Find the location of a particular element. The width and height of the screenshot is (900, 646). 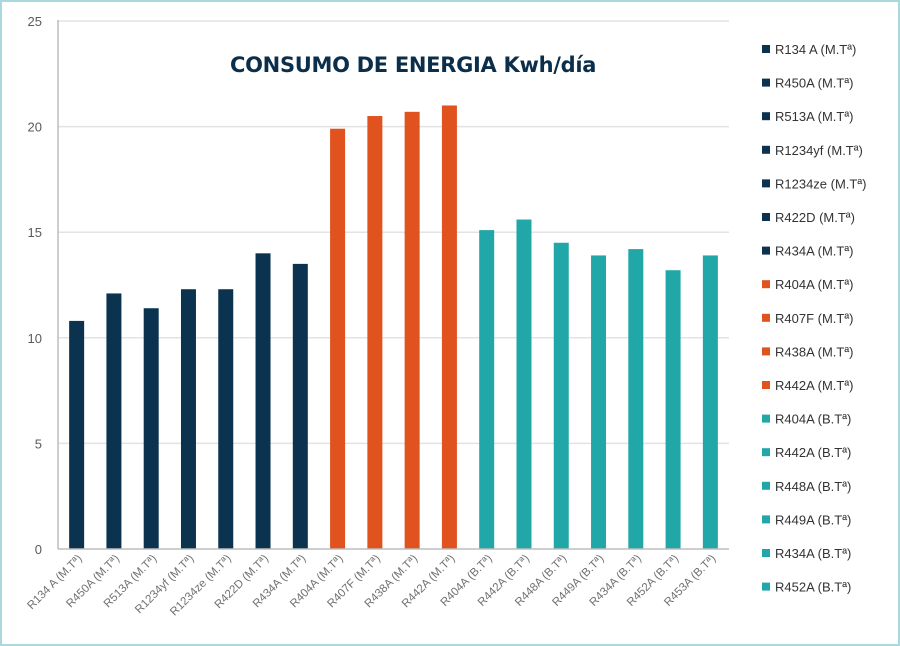

legend-label: R134 A (M.Tª) is located at coordinates (815, 49).